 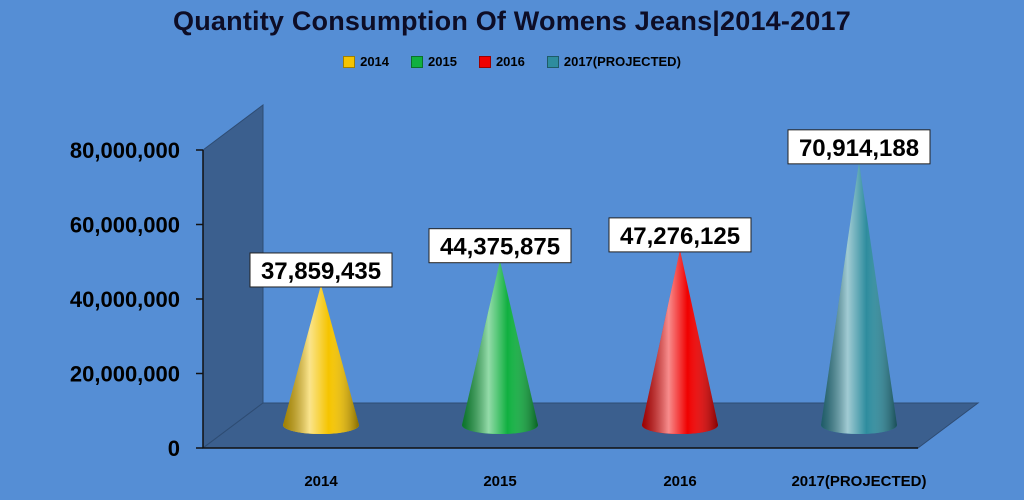 I want to click on legend-item-2014: 2014, so click(x=366, y=61).